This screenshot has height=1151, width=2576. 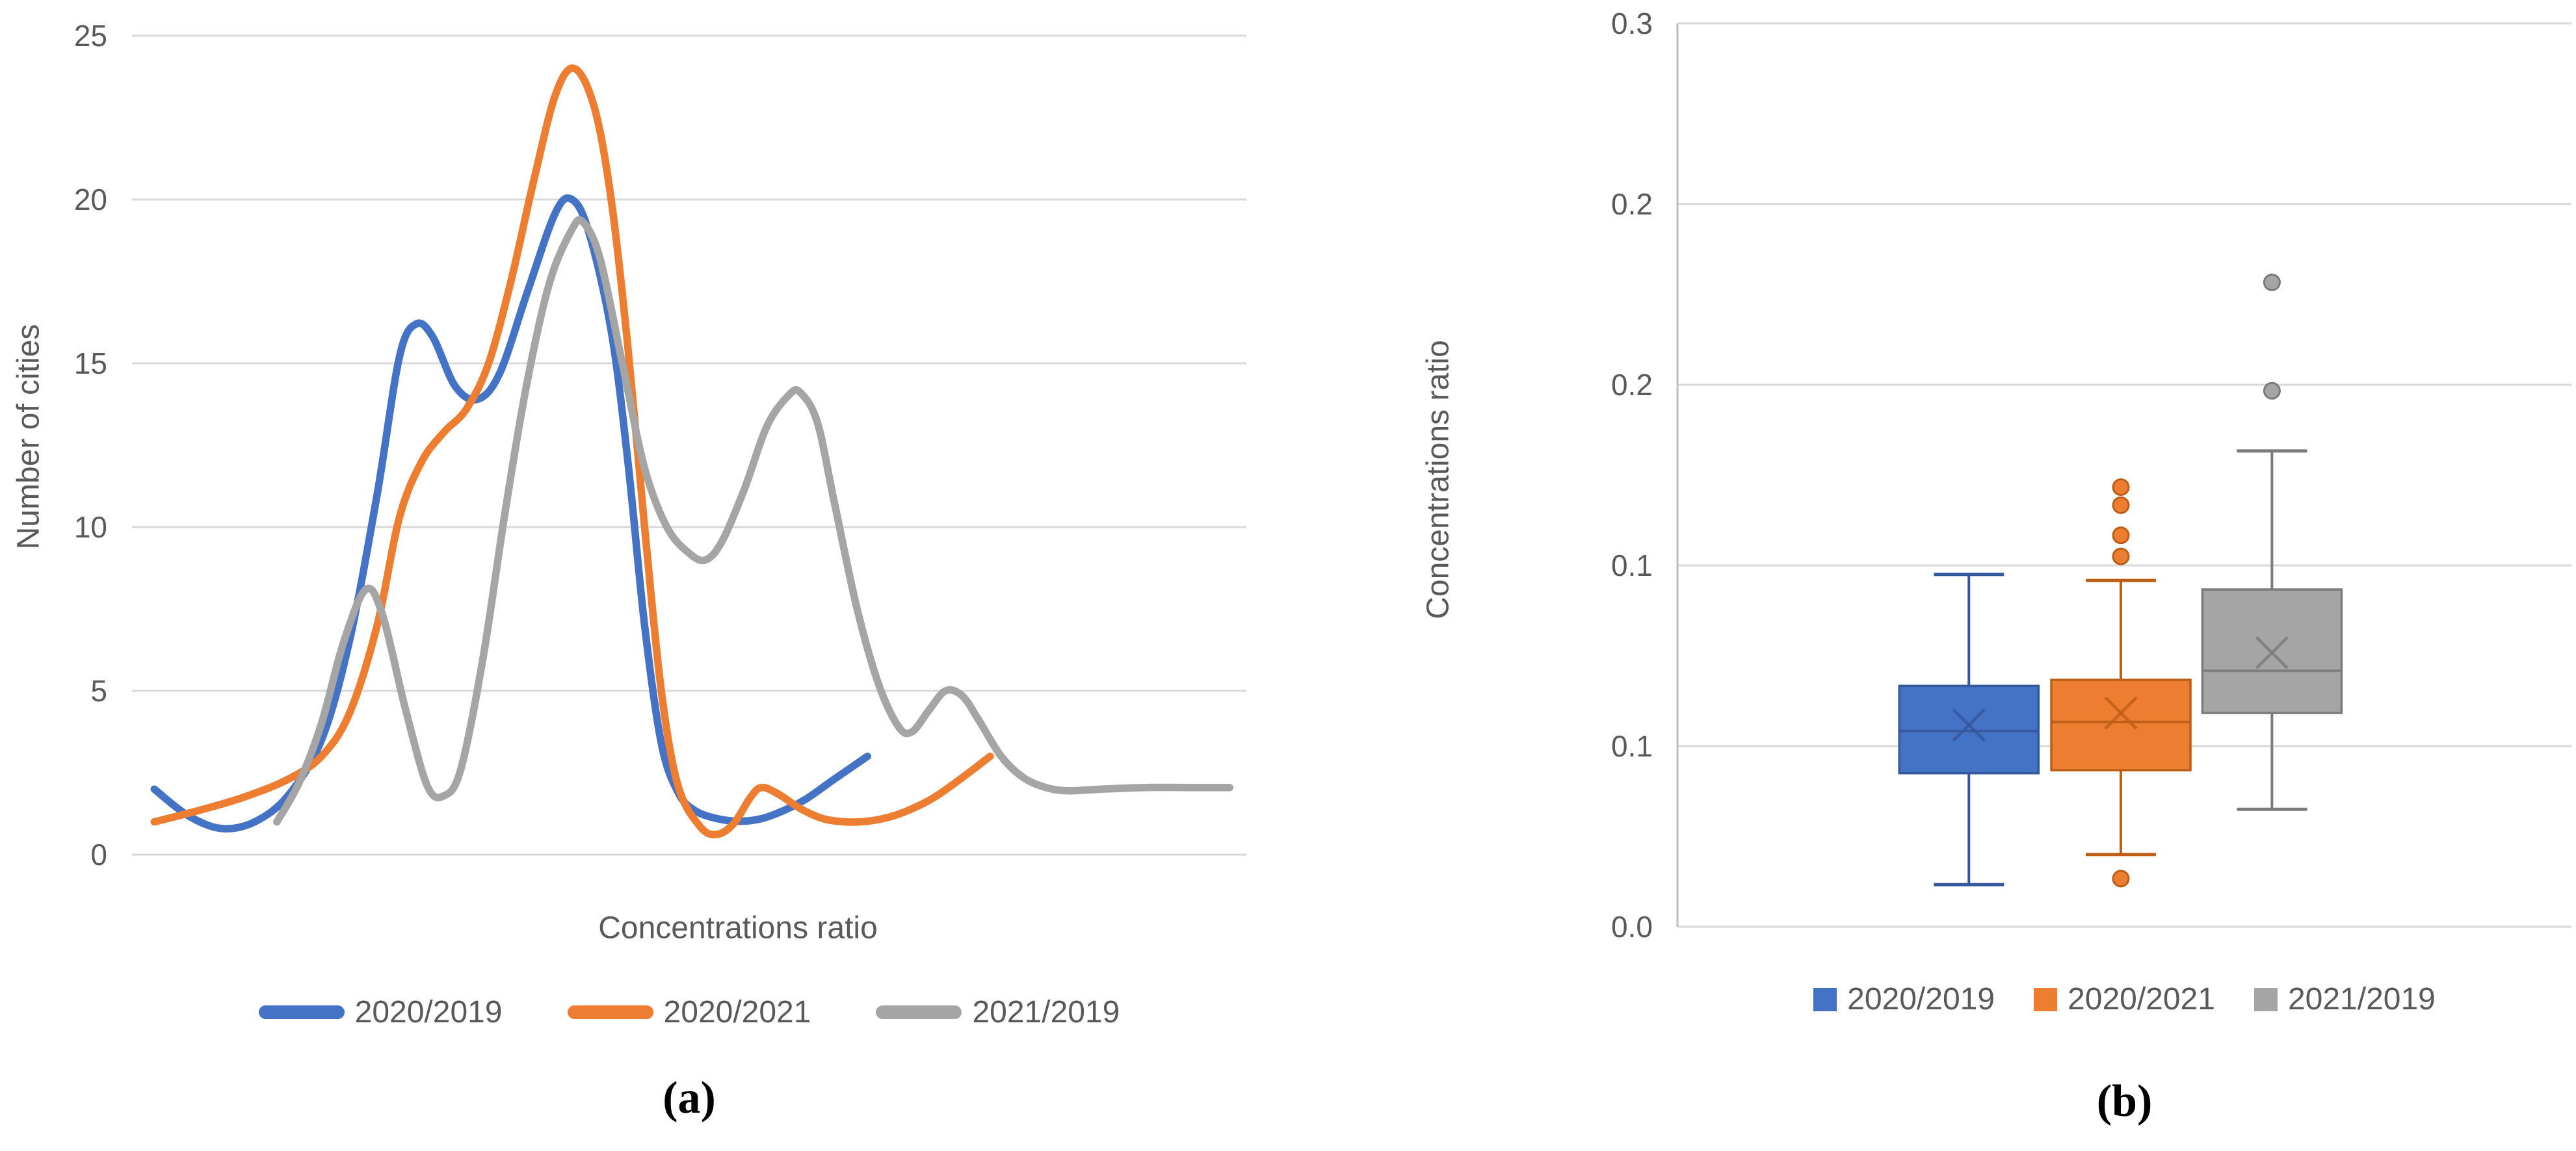 What do you see at coordinates (90, 527) in the screenshot?
I see `y-tick-label: 10` at bounding box center [90, 527].